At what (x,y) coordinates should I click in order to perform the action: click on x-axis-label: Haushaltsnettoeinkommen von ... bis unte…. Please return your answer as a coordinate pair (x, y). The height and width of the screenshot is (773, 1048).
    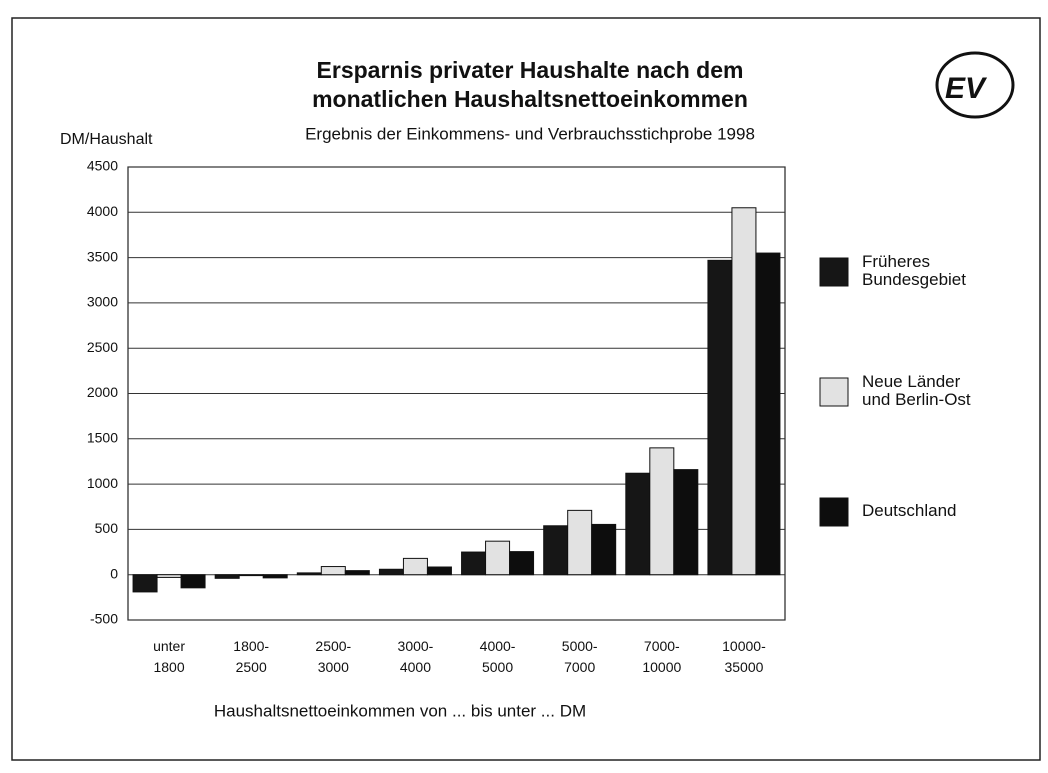
    Looking at the image, I should click on (400, 710).